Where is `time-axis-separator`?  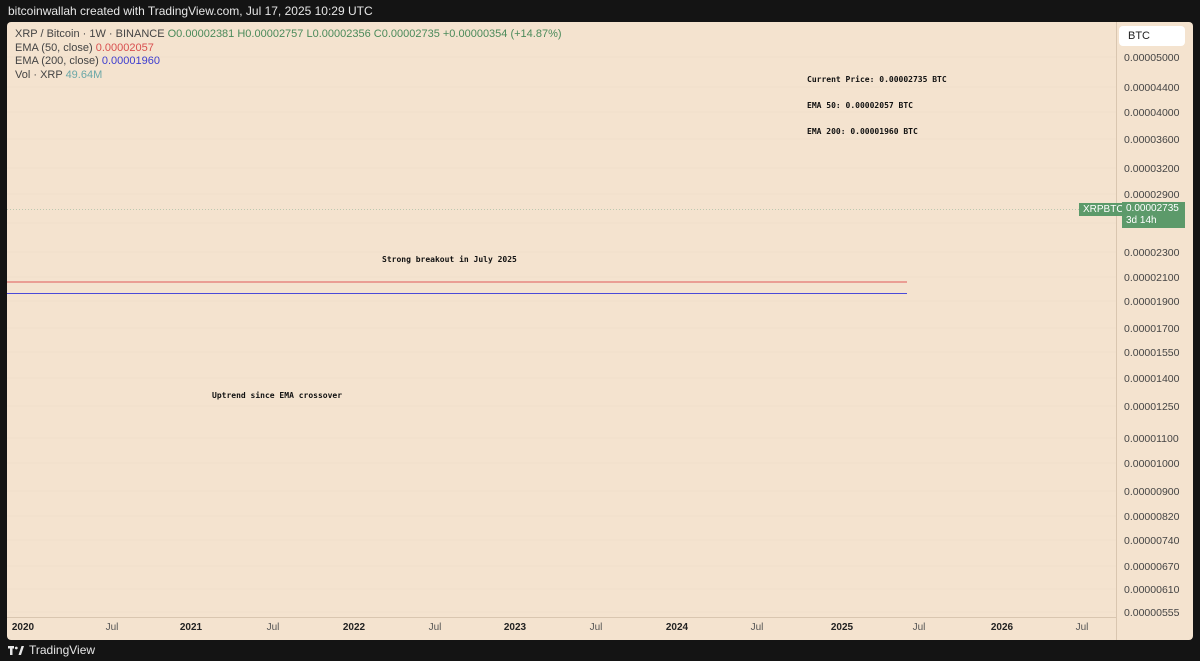
time-axis-separator is located at coordinates (561, 617).